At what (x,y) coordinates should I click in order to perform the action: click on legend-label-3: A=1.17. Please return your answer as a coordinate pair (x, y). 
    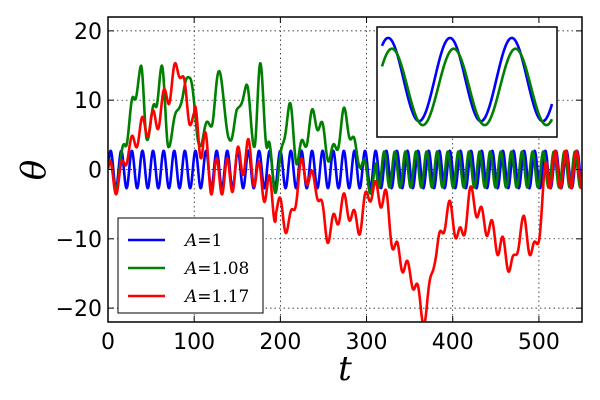
    Looking at the image, I should click on (216, 297).